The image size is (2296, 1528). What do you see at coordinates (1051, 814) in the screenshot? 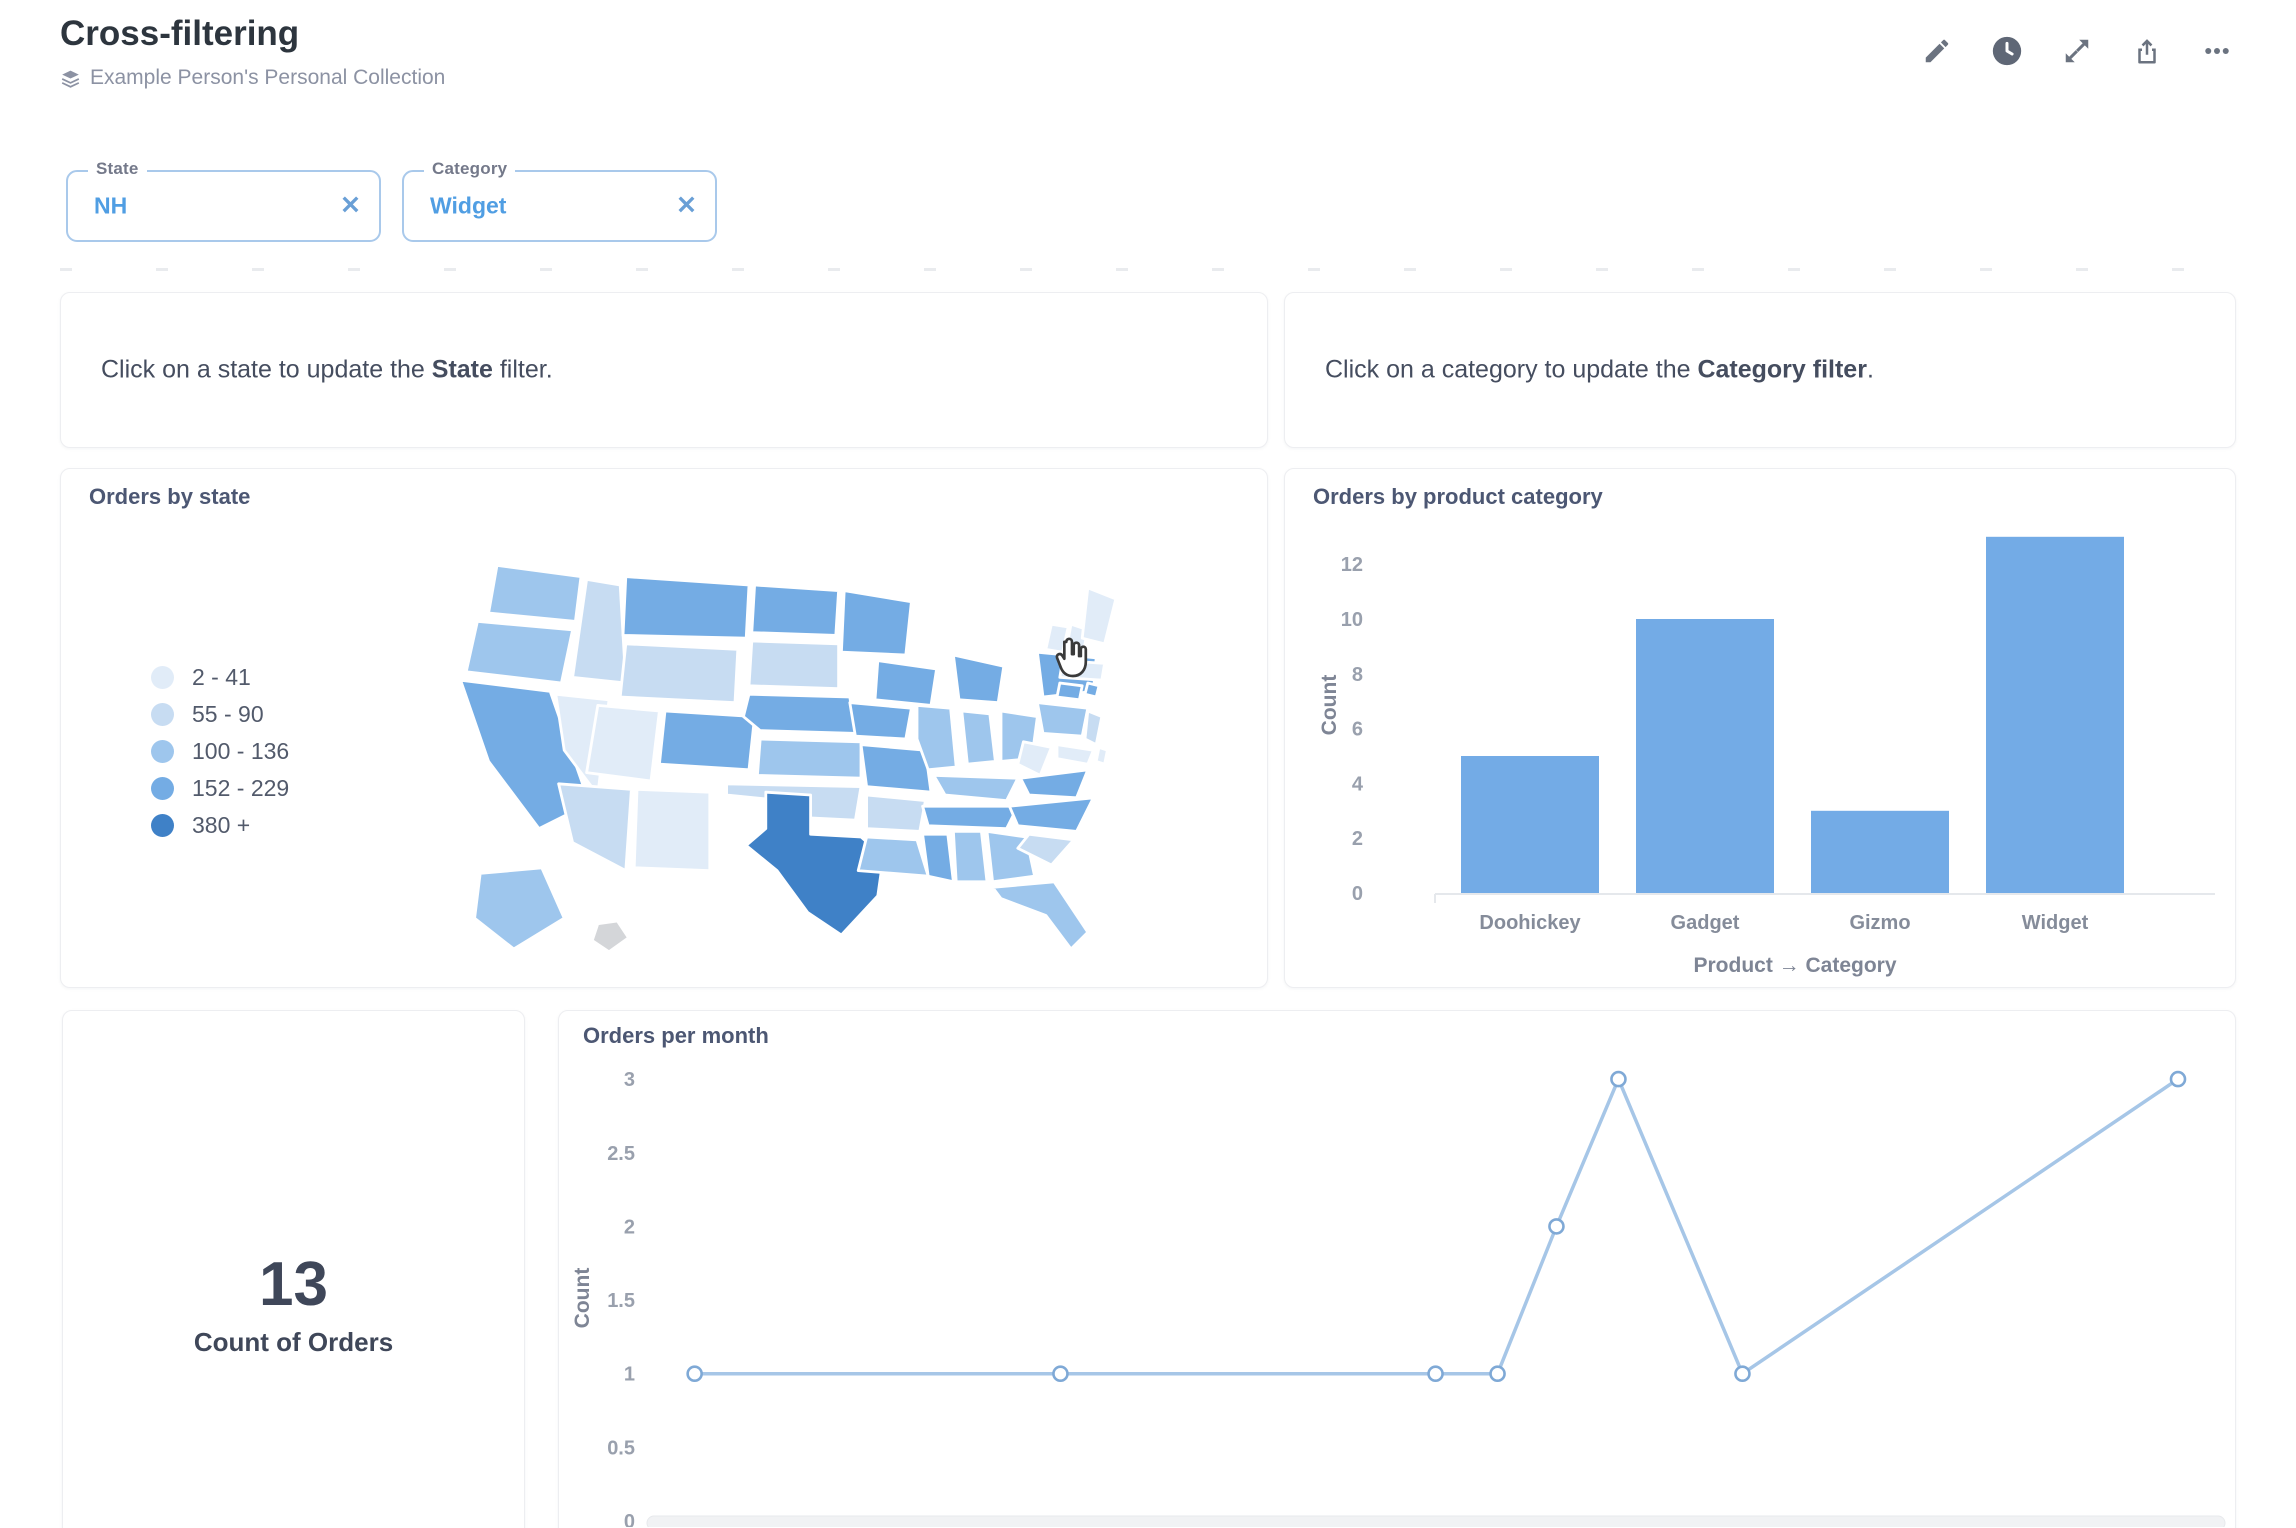
I see `state-NC` at bounding box center [1051, 814].